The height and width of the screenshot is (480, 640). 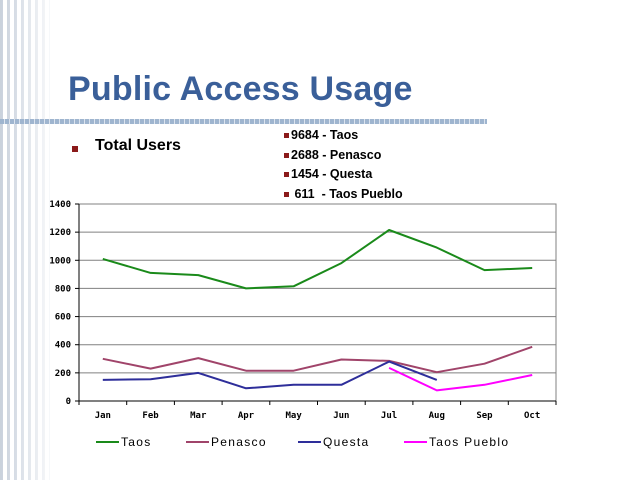 What do you see at coordinates (341, 416) in the screenshot?
I see `x-tick-label: Jun` at bounding box center [341, 416].